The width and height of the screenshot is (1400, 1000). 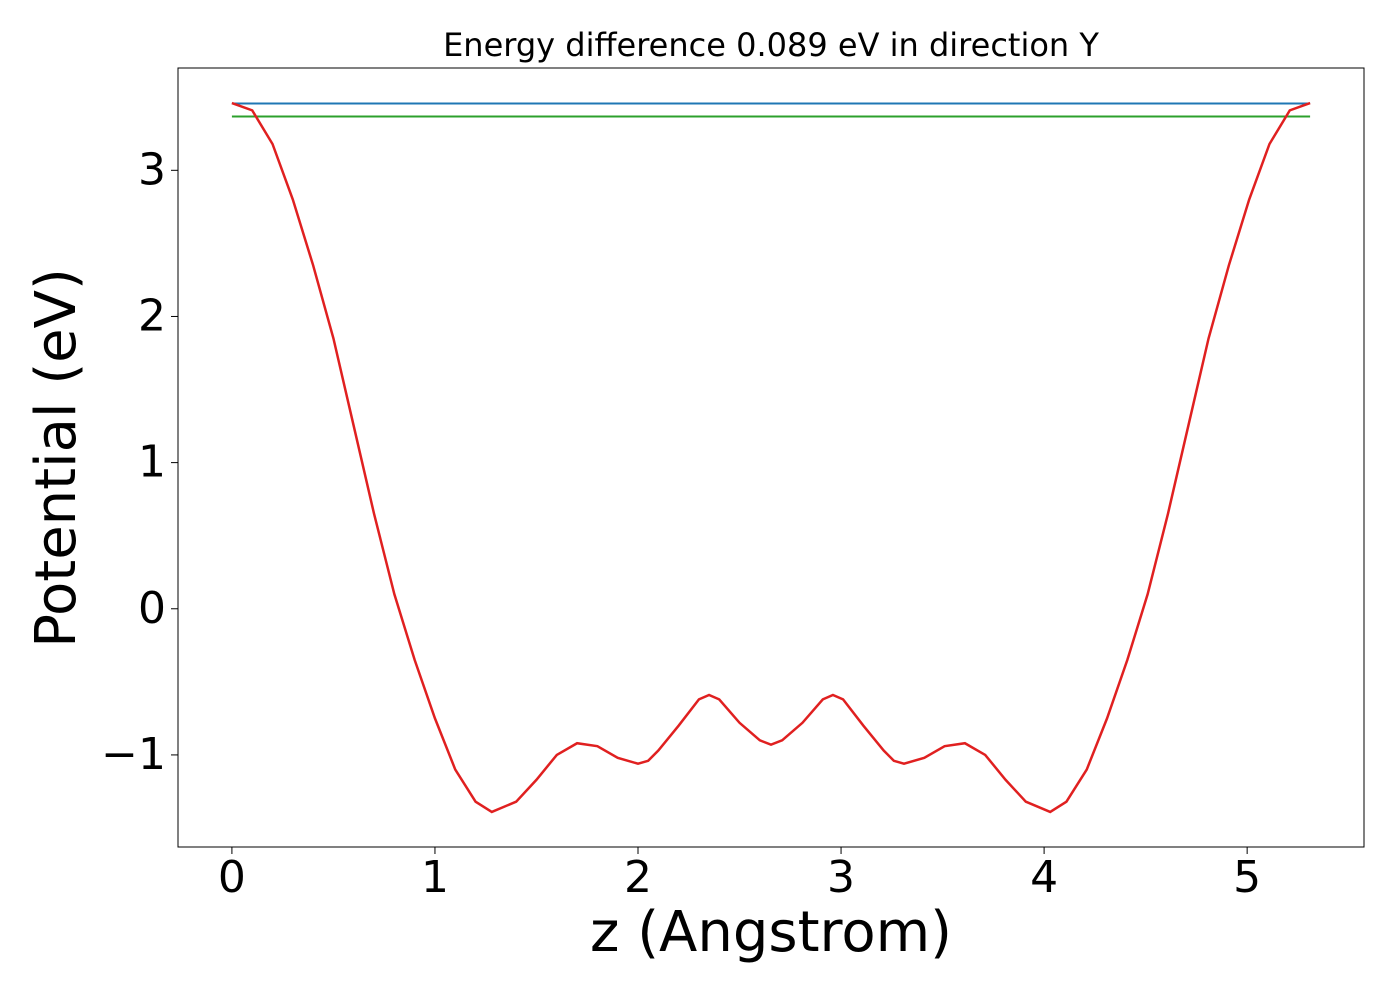 What do you see at coordinates (841, 877) in the screenshot?
I see `x-tick-label: 3` at bounding box center [841, 877].